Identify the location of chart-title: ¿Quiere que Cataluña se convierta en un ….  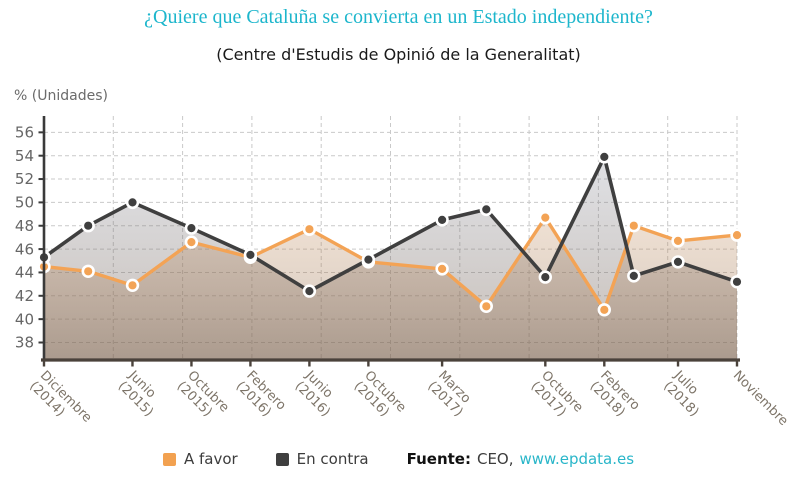
(398, 17).